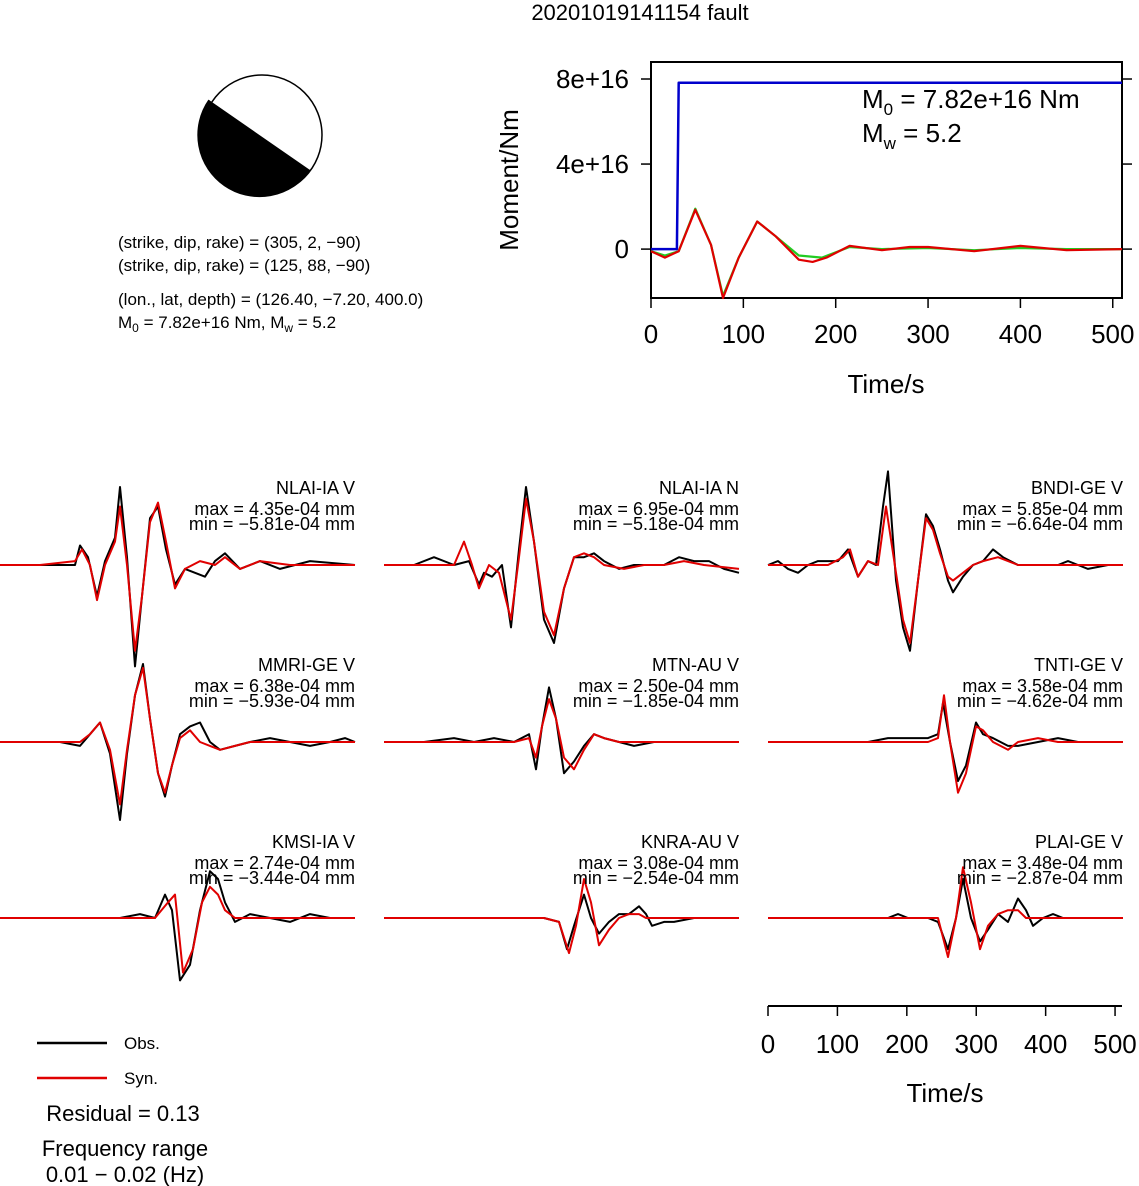 The image size is (1139, 1186). What do you see at coordinates (743, 334) in the screenshot?
I see `moment-xtick-label: 100` at bounding box center [743, 334].